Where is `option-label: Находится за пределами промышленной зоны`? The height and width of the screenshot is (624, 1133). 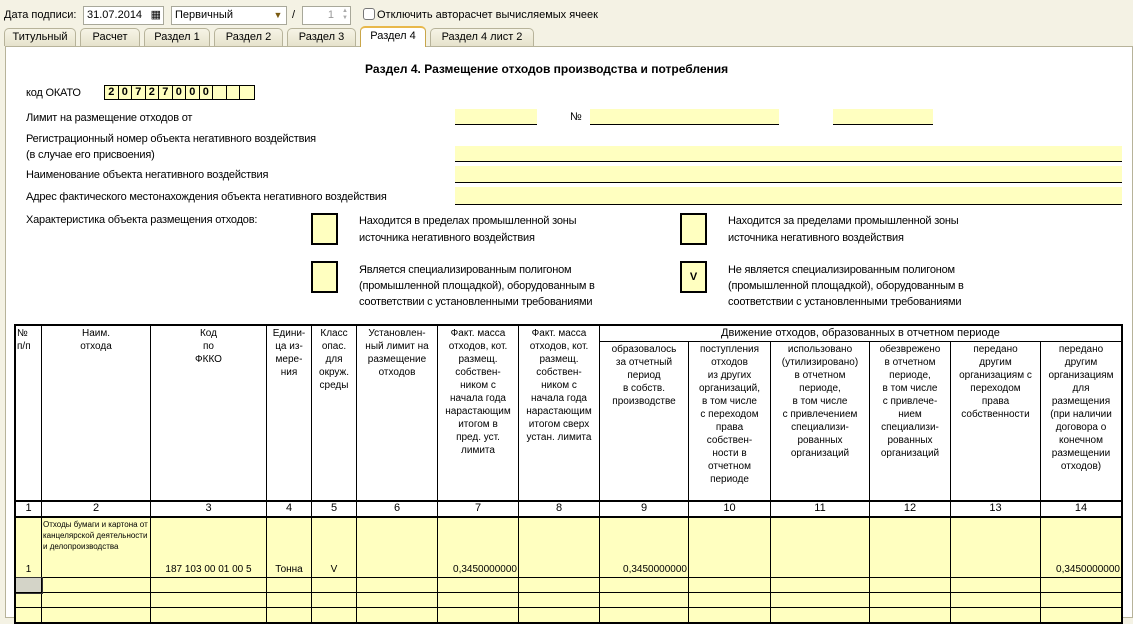
option-label: Находится за пределами промышленной зоны is located at coordinates (843, 221).